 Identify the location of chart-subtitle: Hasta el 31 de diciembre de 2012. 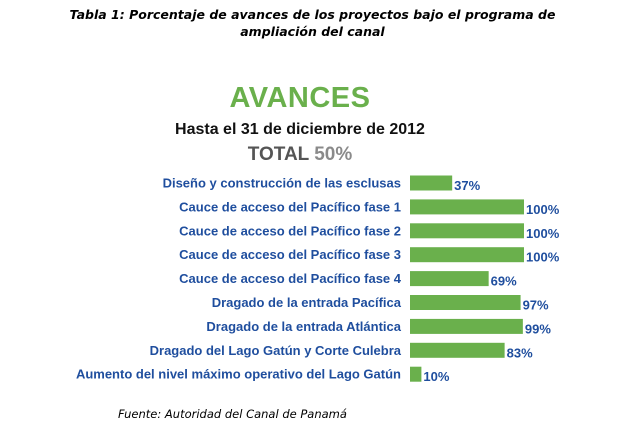
(300, 129).